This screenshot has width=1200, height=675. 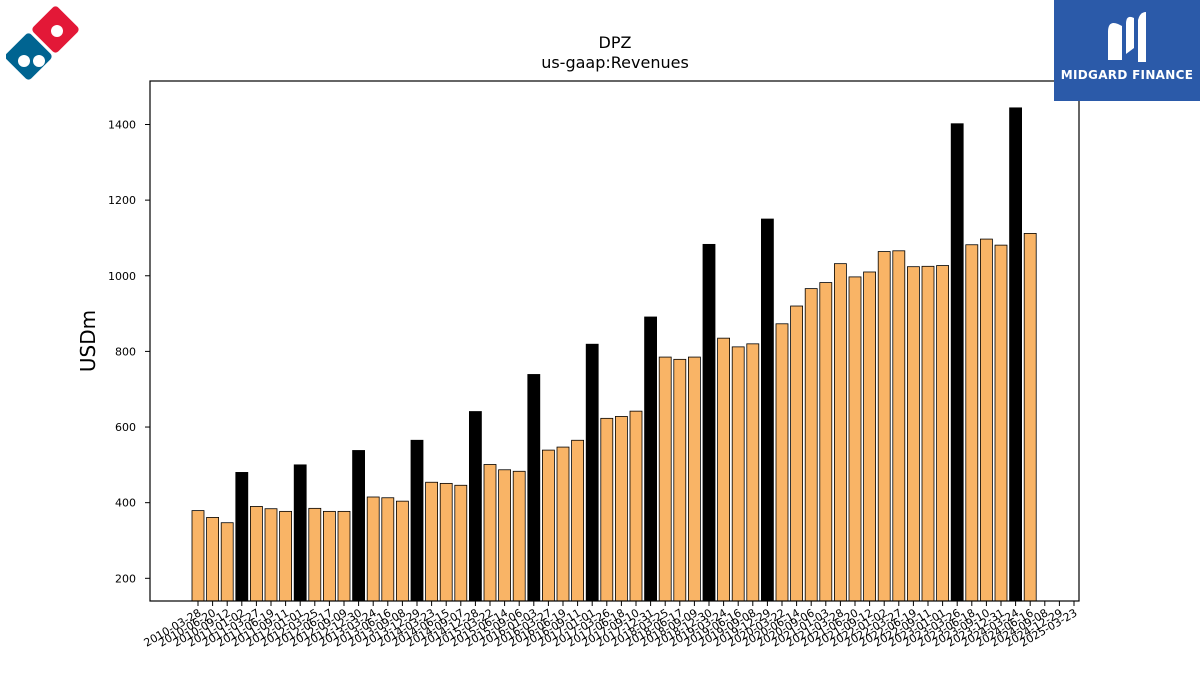 What do you see at coordinates (122, 276) in the screenshot?
I see `y-tick-label: 1000` at bounding box center [122, 276].